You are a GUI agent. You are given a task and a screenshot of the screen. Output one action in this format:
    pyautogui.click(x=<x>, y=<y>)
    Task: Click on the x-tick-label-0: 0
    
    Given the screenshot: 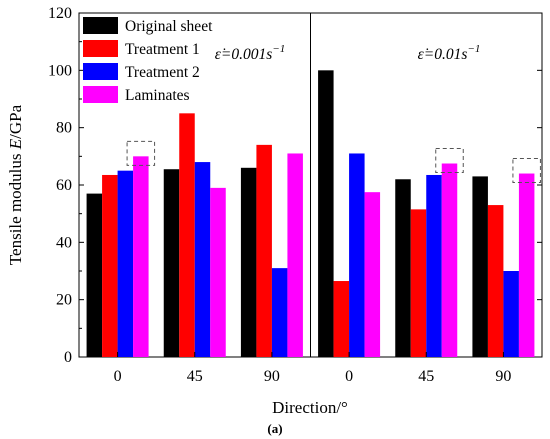 What is the action you would take?
    pyautogui.click(x=118, y=376)
    